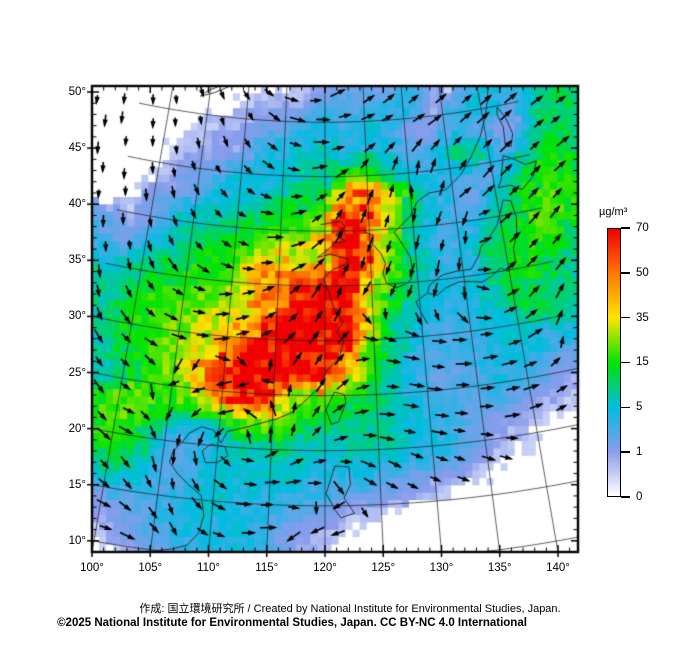 The width and height of the screenshot is (700, 649). I want to click on lat-tick-label: 35°, so click(77, 260).